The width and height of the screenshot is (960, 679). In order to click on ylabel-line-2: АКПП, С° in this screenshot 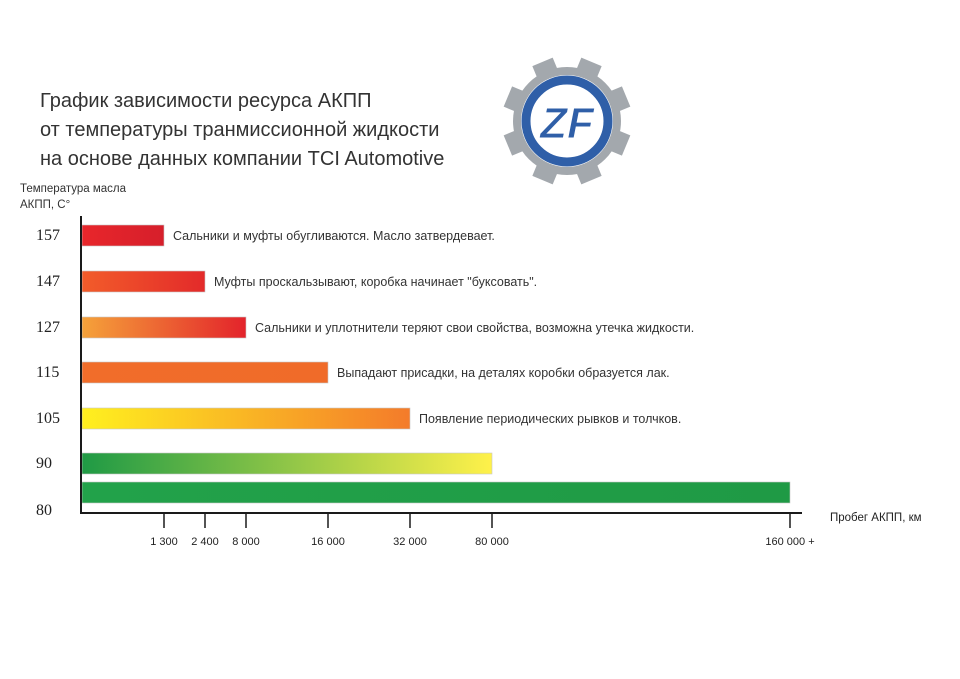, I will do `click(45, 205)`.